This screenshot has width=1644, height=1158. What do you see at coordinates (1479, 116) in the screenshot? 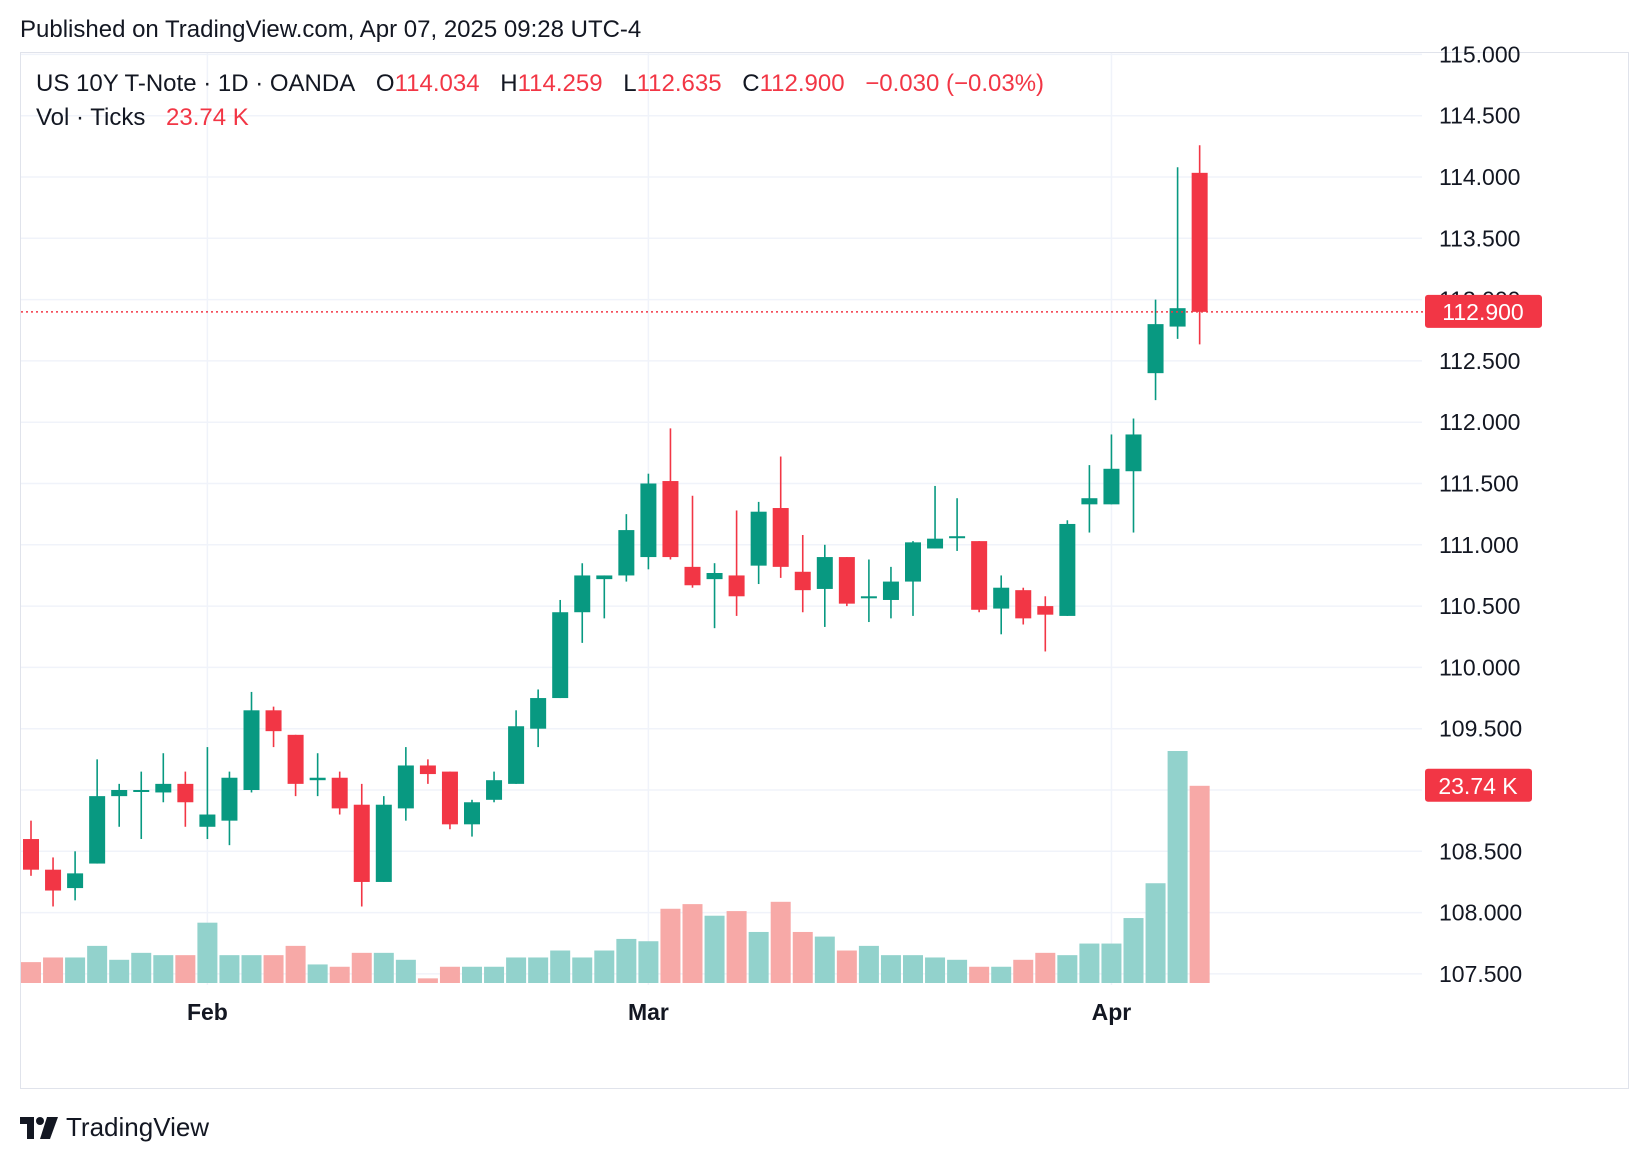
I see `y-tick-label: 114.500` at bounding box center [1479, 116].